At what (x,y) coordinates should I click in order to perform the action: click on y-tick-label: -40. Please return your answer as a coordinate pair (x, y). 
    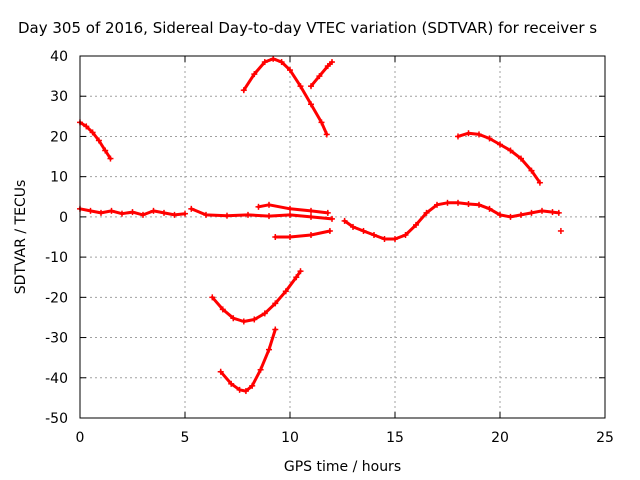
    Looking at the image, I should click on (56, 379).